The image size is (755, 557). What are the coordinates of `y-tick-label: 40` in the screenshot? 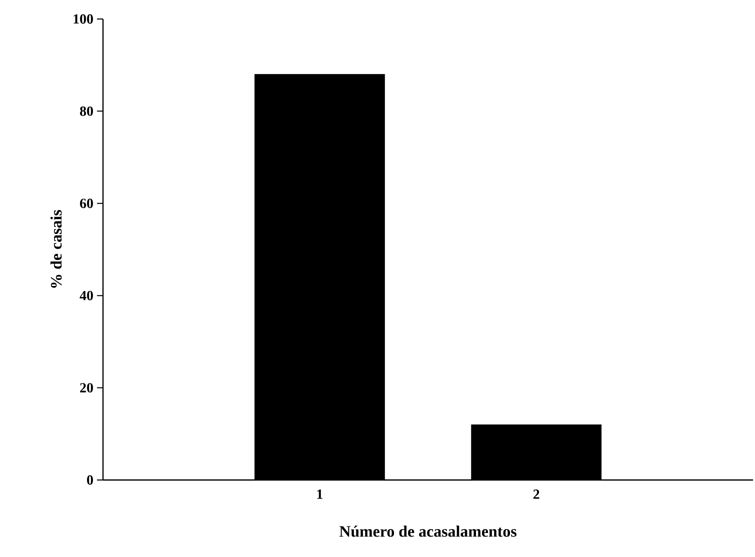 It's located at (86, 295).